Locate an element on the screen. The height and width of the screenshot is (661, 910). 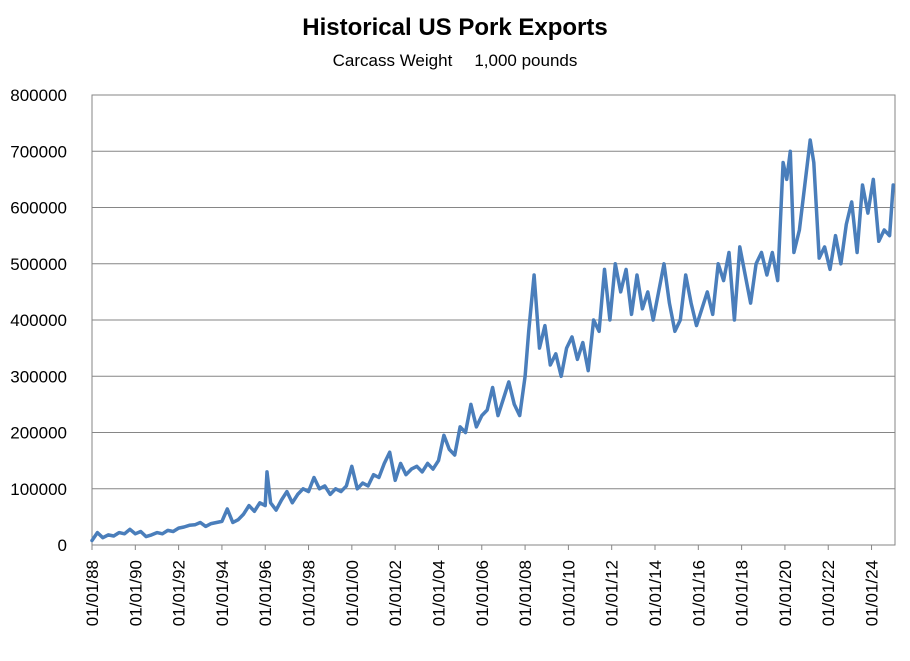
x-tick-label: 01/01/18 is located at coordinates (742, 593).